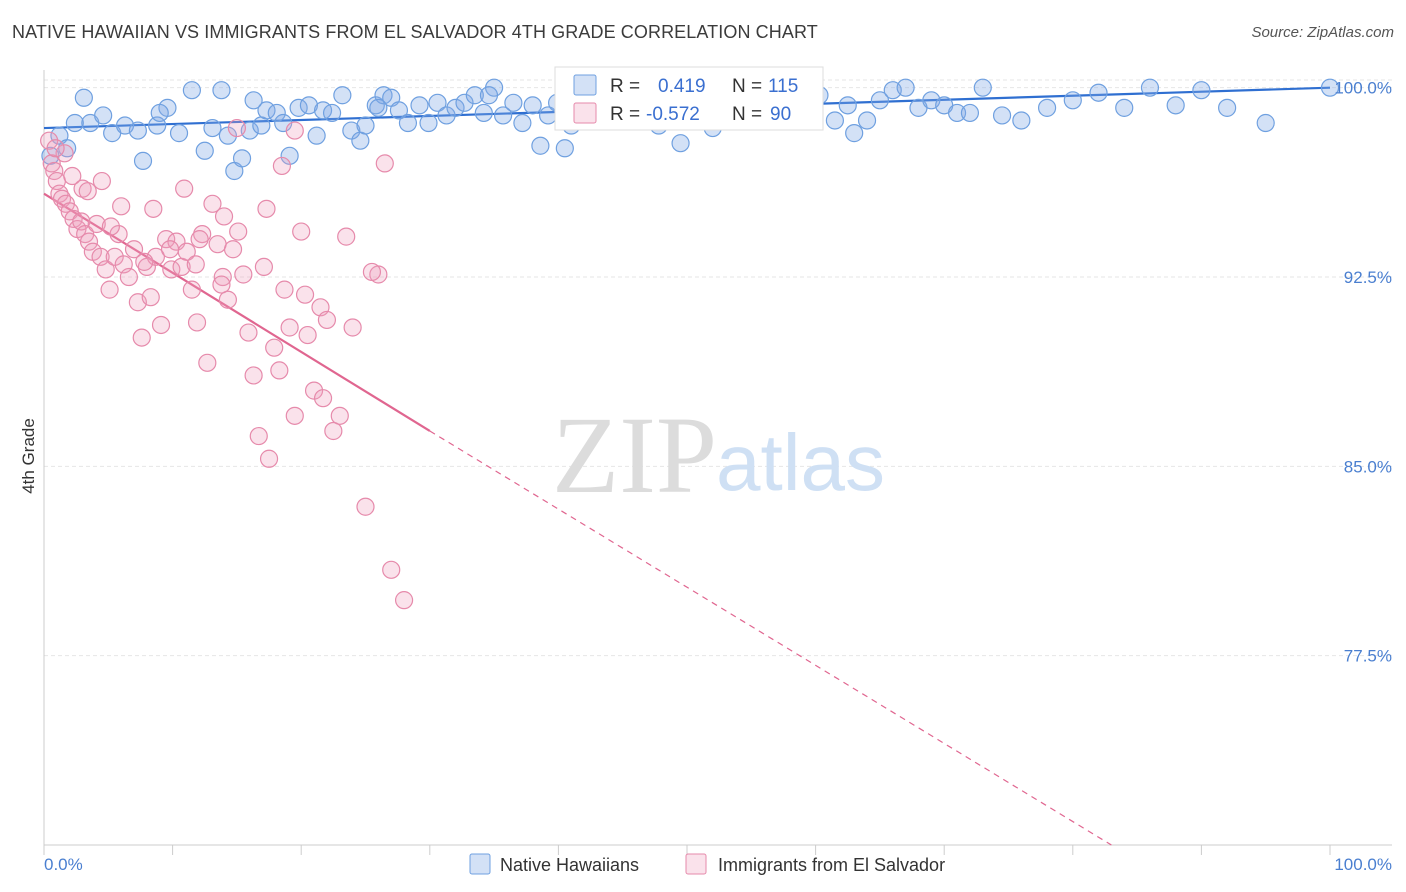  I want to click on legend-label-native-hawaiians: Native Hawaiians, so click(569, 865).